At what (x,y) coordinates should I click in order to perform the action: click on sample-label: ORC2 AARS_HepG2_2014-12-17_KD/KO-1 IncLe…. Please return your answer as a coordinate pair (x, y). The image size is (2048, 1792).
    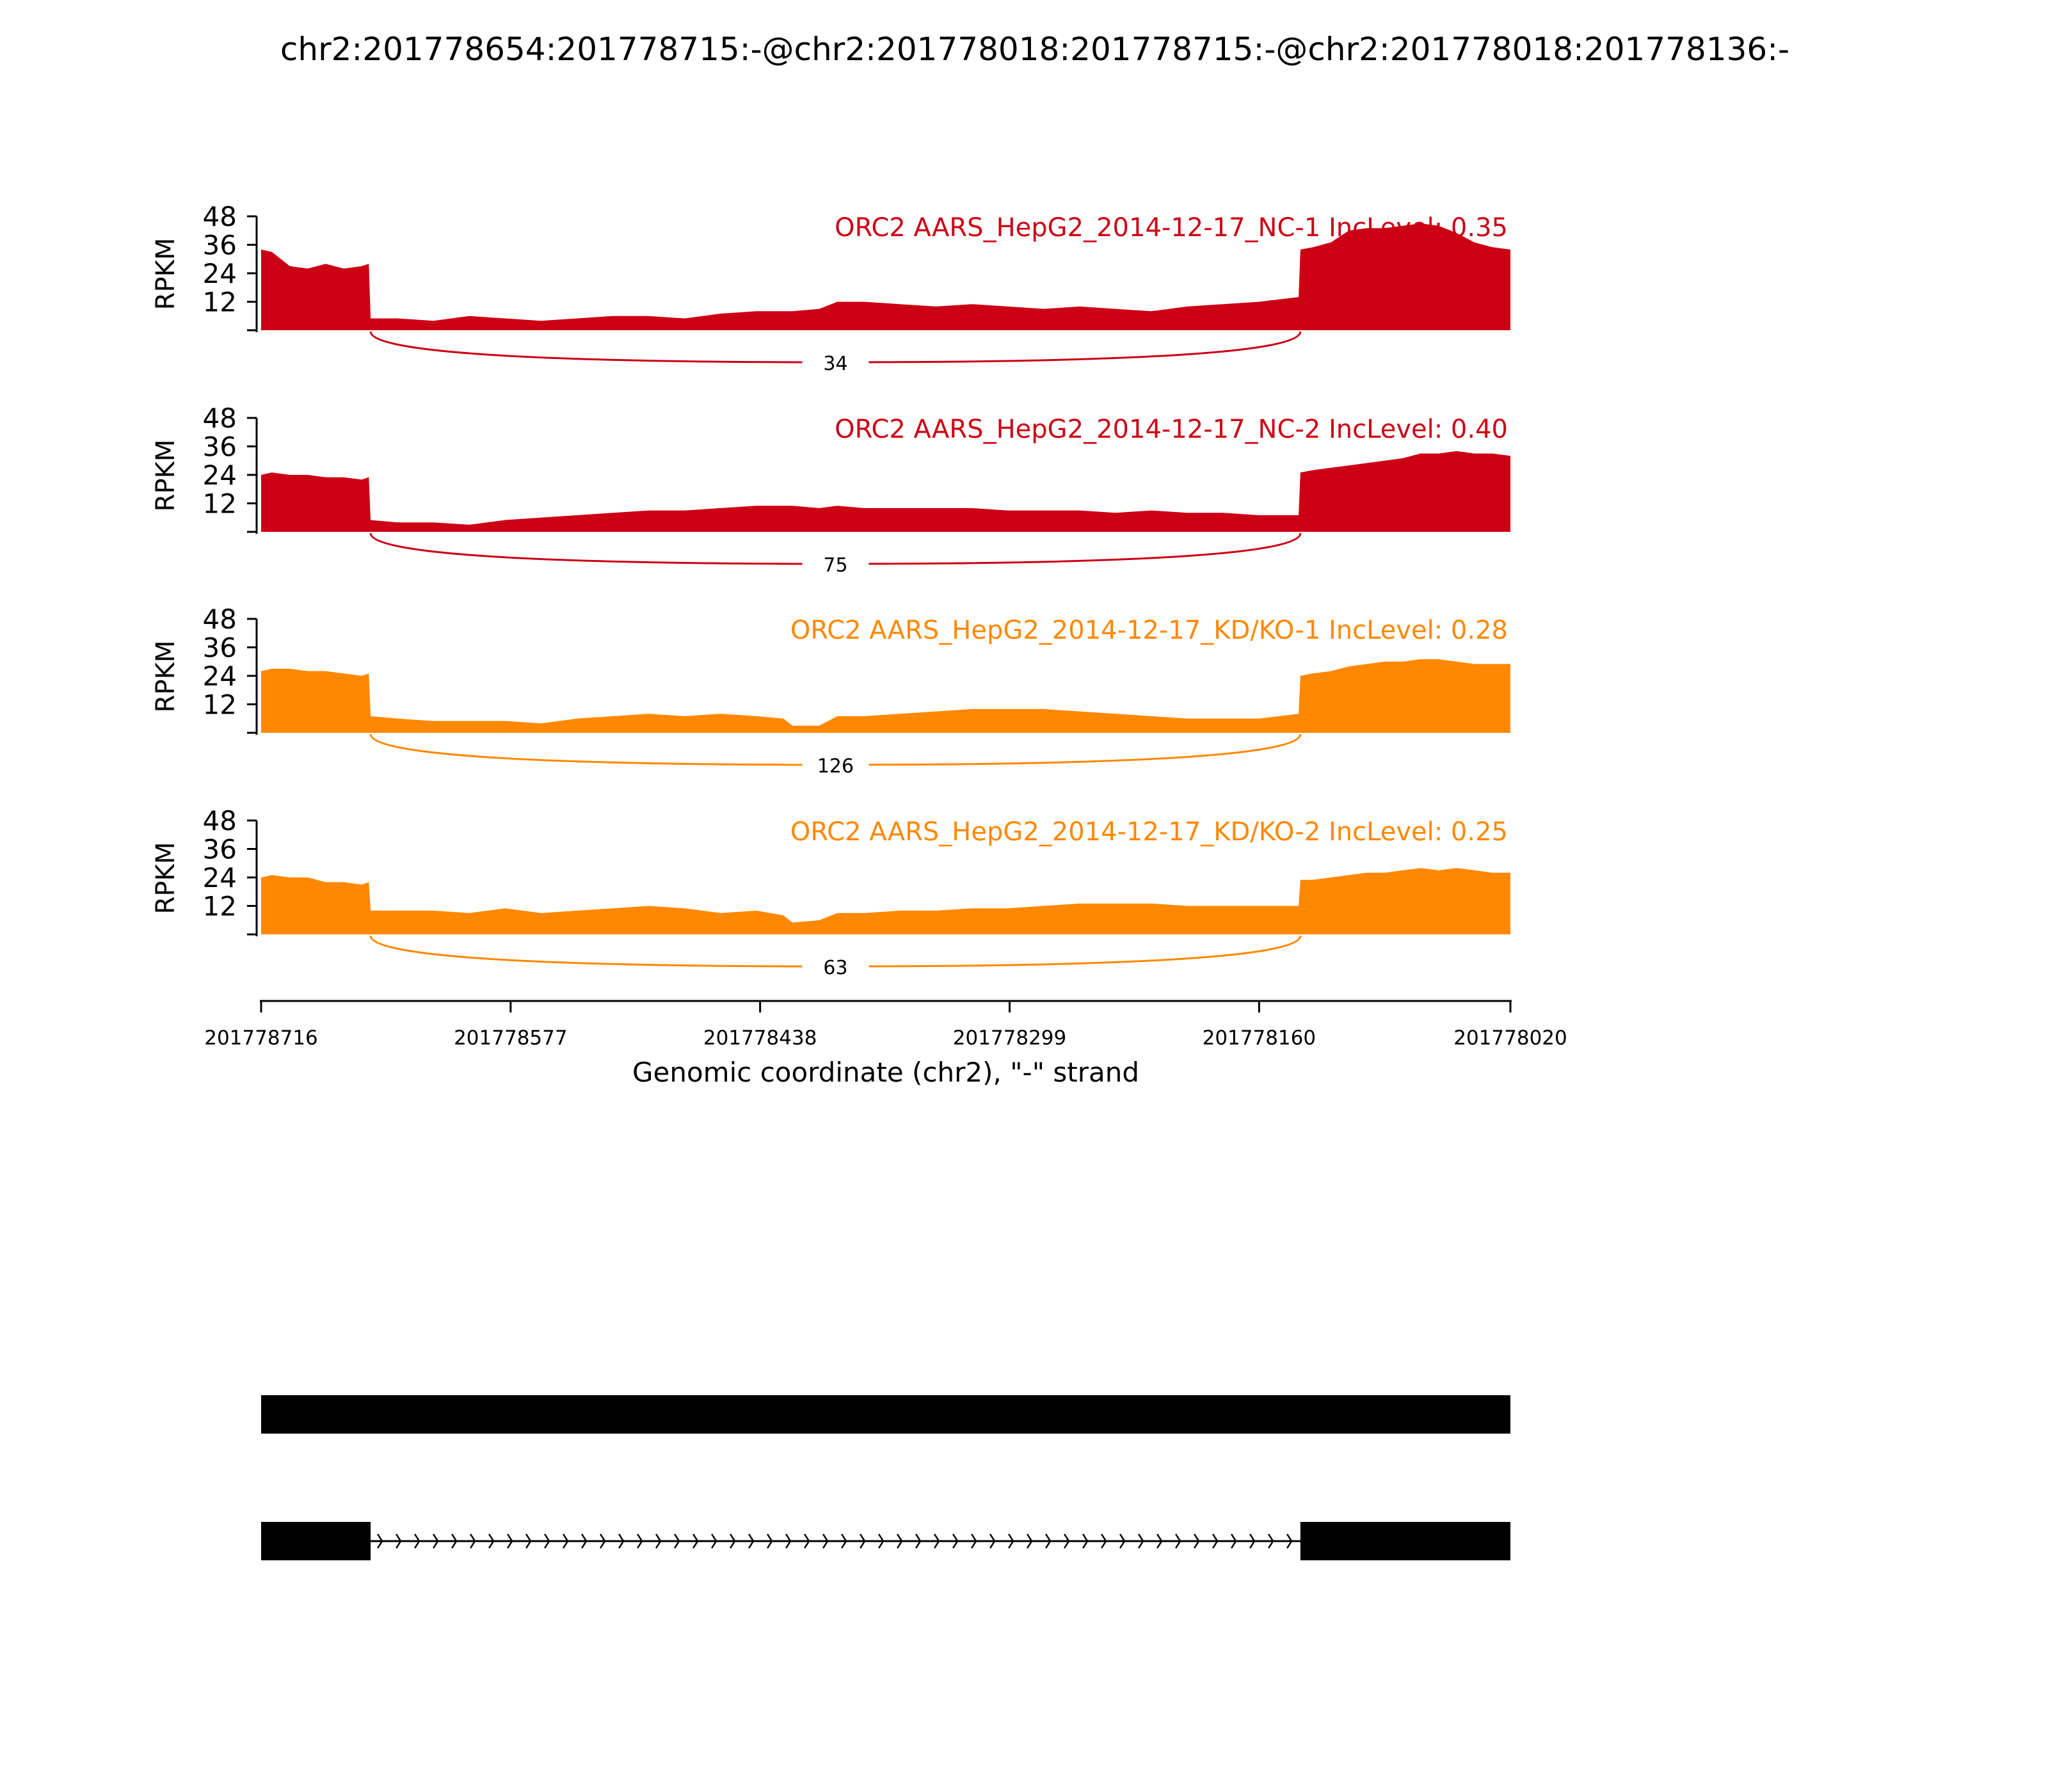
    Looking at the image, I should click on (1149, 630).